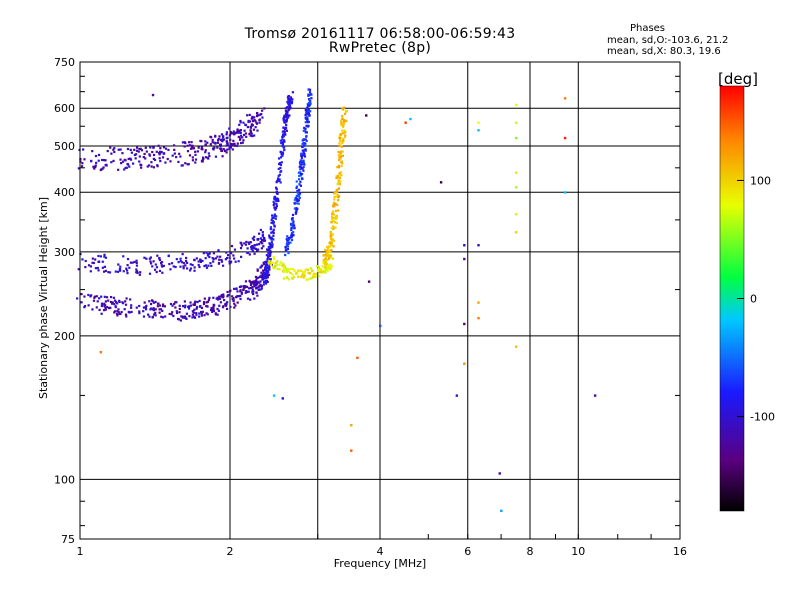 The width and height of the screenshot is (800, 600). What do you see at coordinates (64, 336) in the screenshot?
I see `y-tick-label: 200` at bounding box center [64, 336].